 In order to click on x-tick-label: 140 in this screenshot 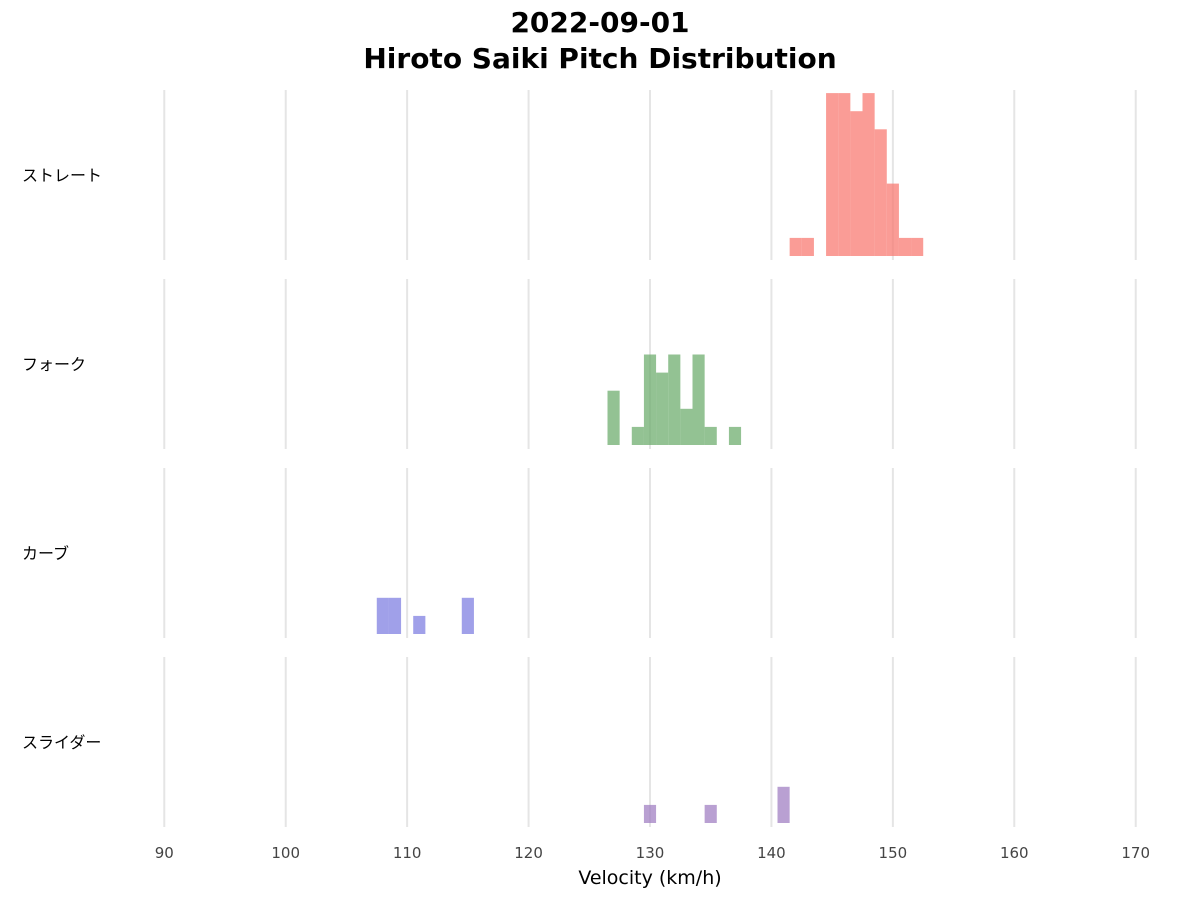, I will do `click(771, 853)`.